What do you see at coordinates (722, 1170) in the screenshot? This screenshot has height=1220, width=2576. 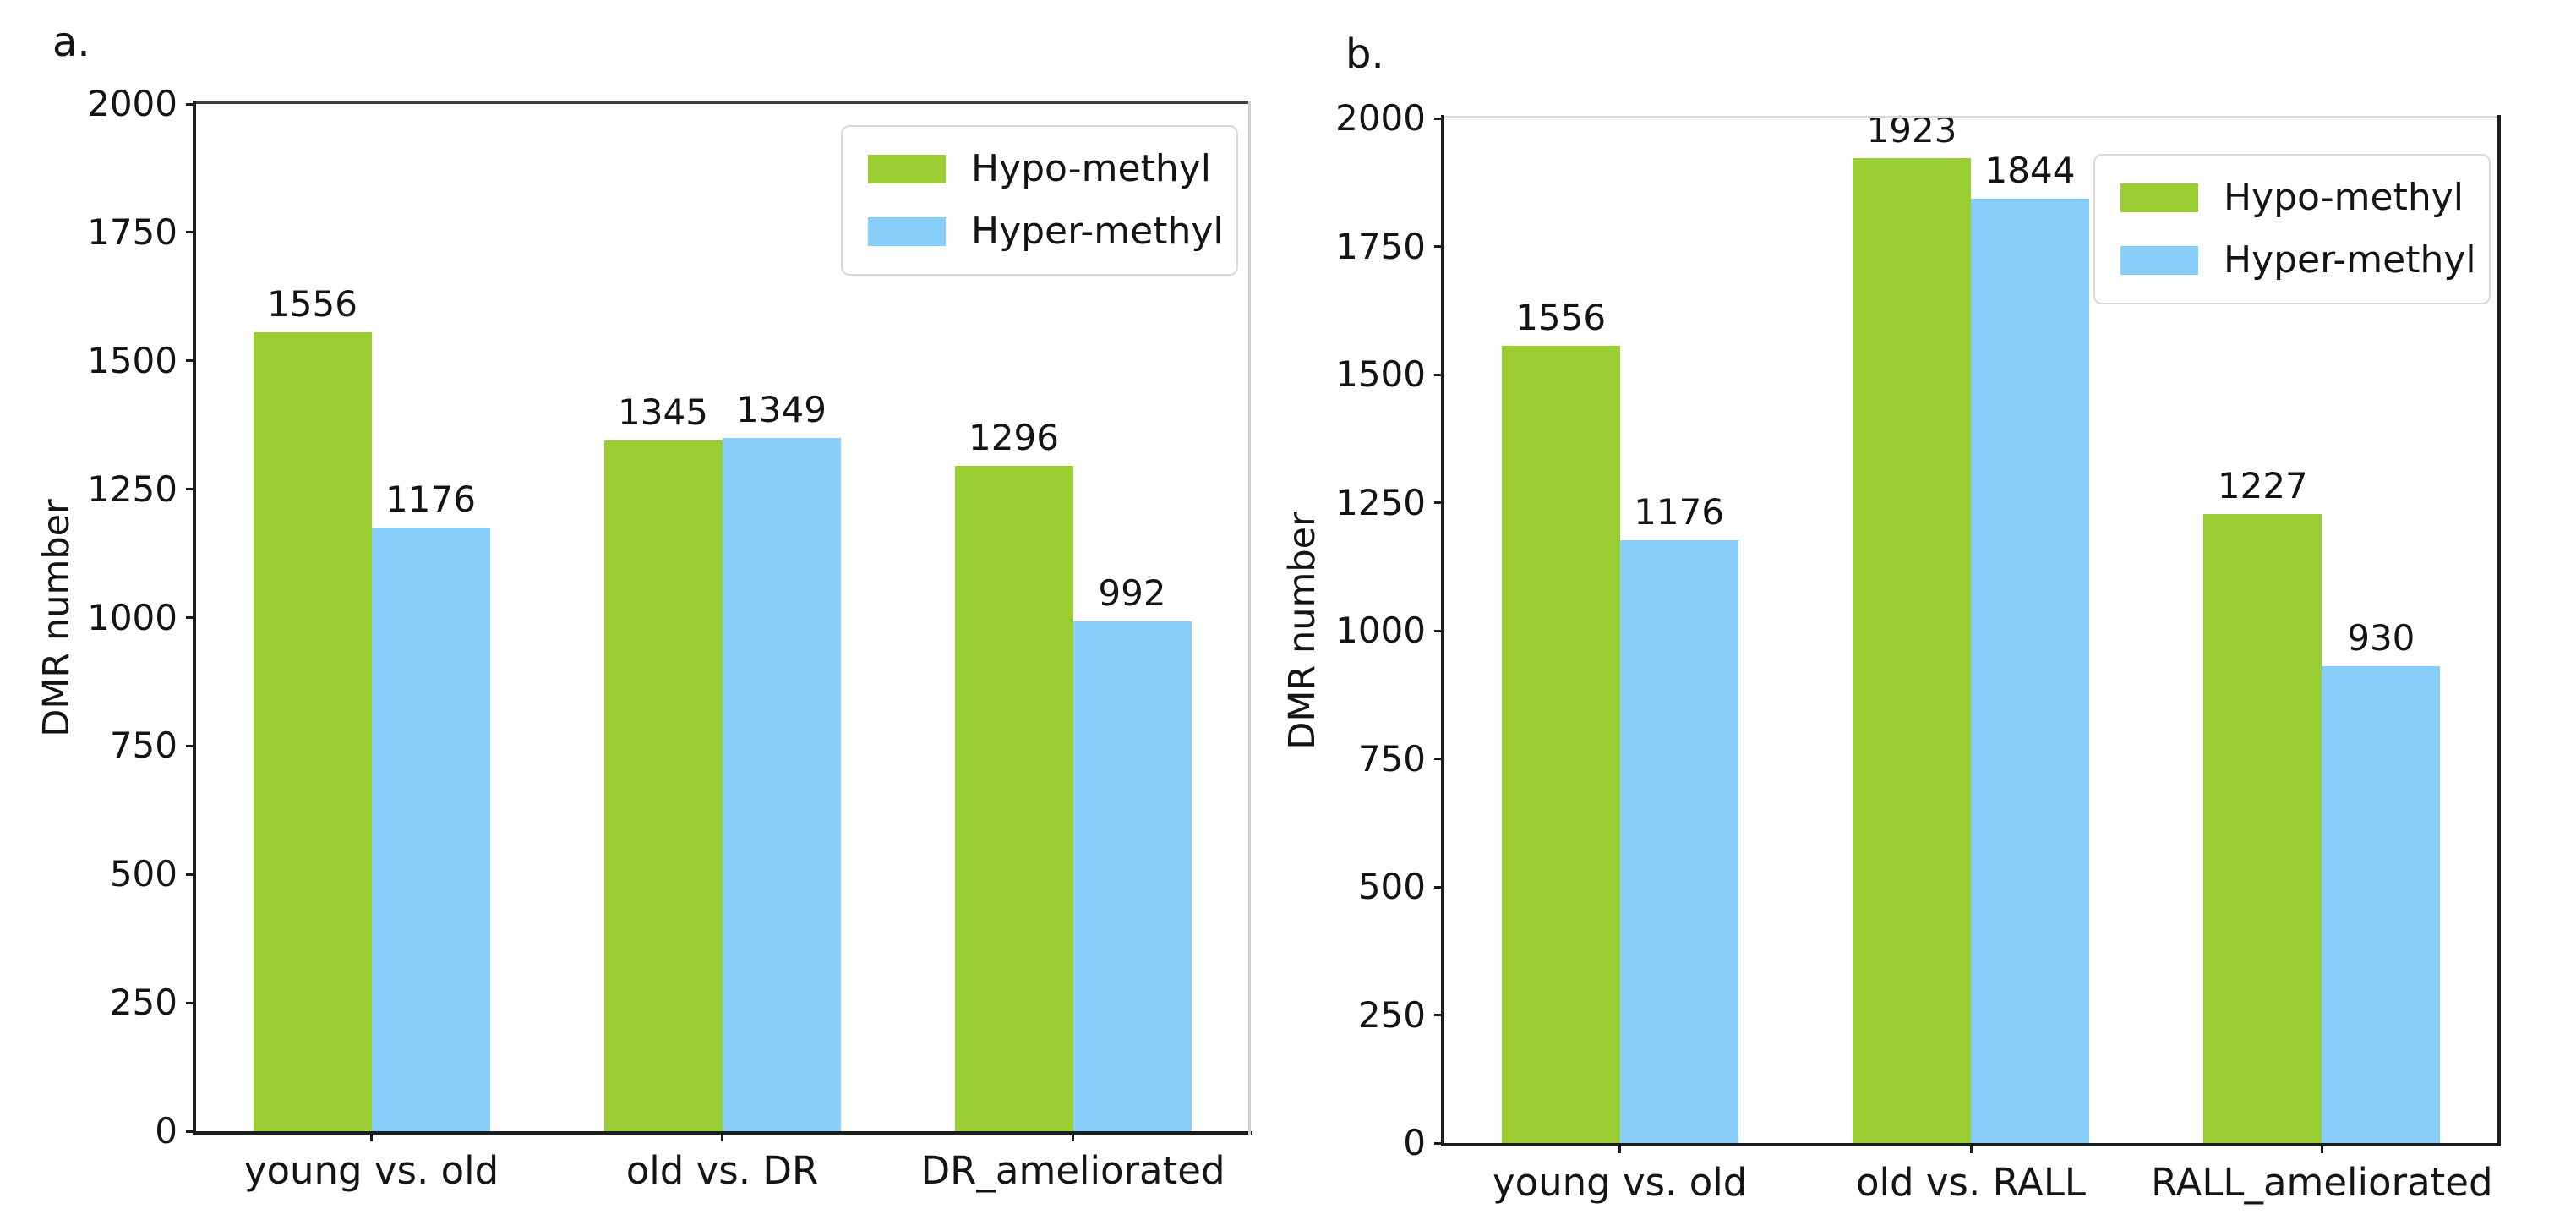 I see `x-tick-label: old vs. DR` at bounding box center [722, 1170].